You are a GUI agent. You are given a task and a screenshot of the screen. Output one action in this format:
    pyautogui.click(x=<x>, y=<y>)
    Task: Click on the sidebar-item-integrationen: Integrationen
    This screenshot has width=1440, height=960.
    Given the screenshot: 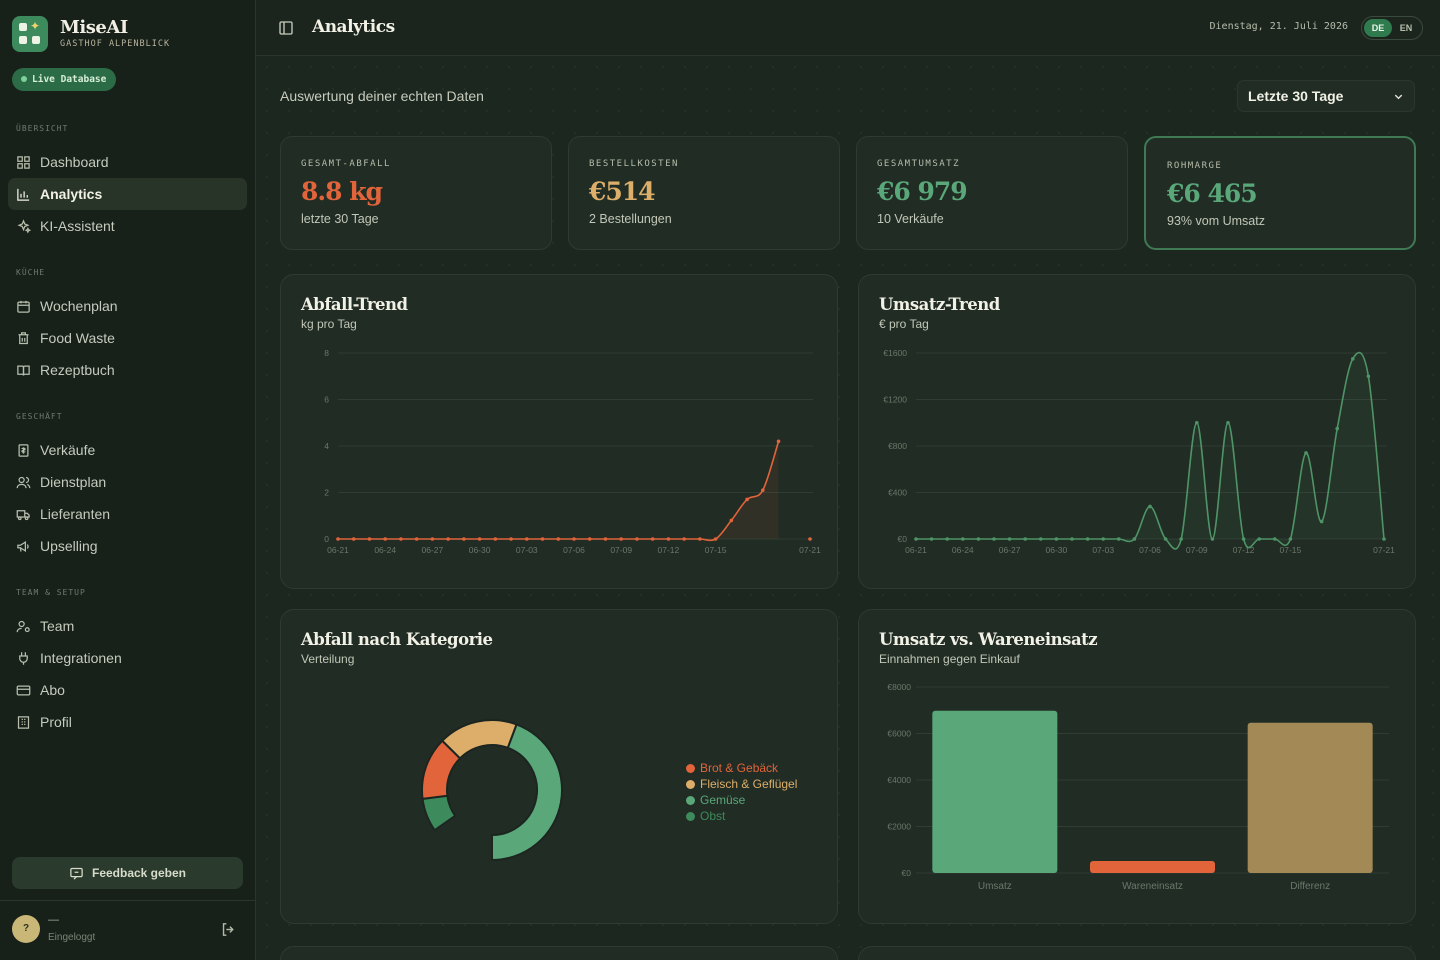 What is the action you would take?
    pyautogui.click(x=127, y=658)
    